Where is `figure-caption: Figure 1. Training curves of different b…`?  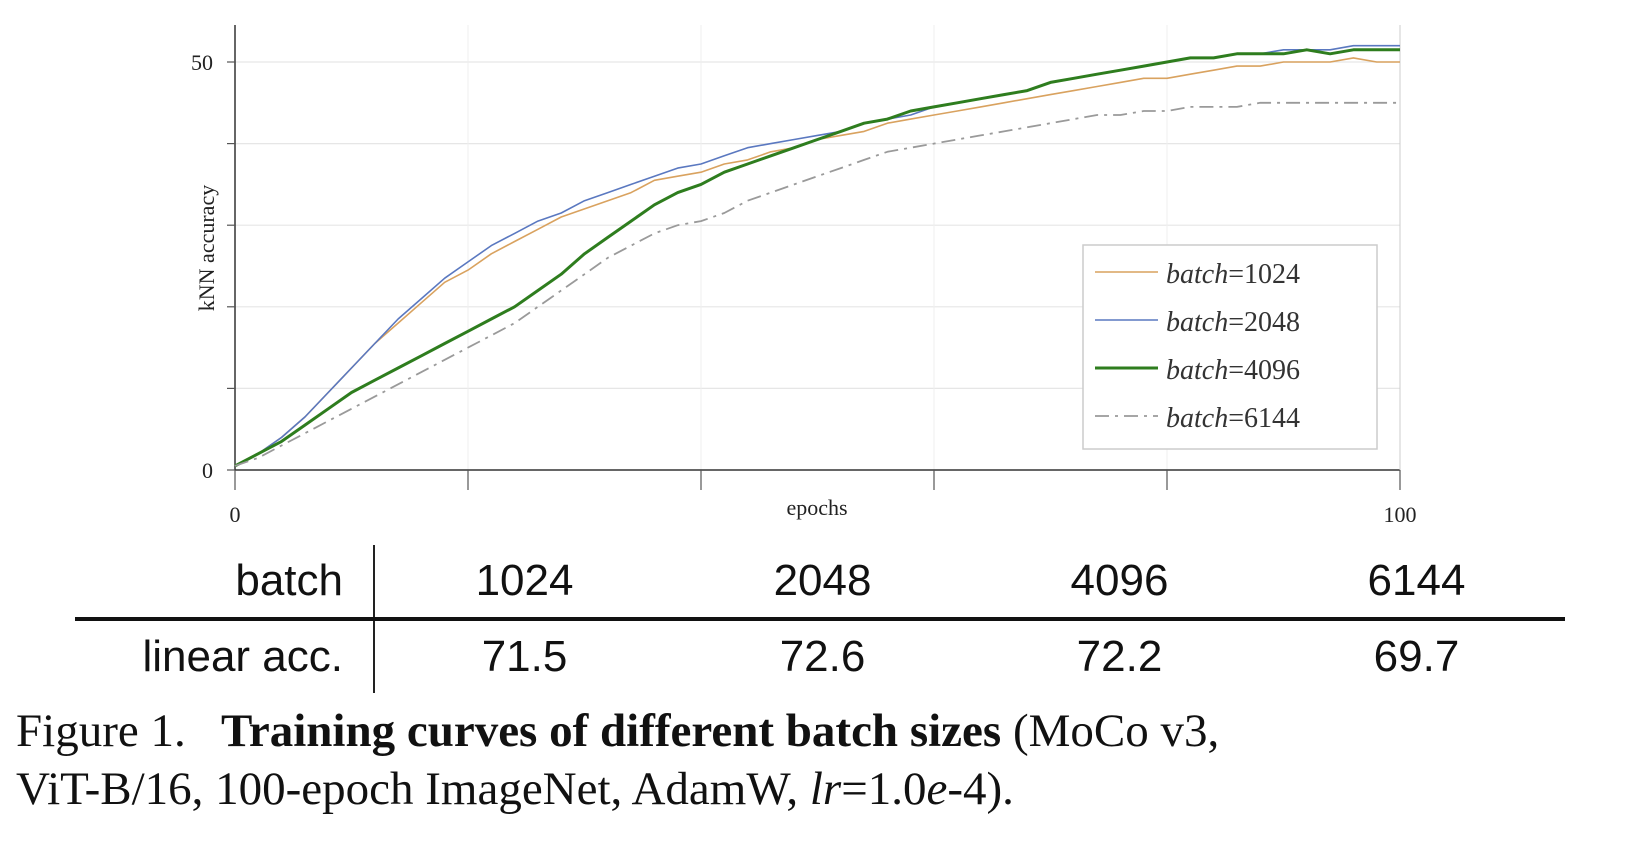 figure-caption: Figure 1. Training curves of different b… is located at coordinates (821, 760).